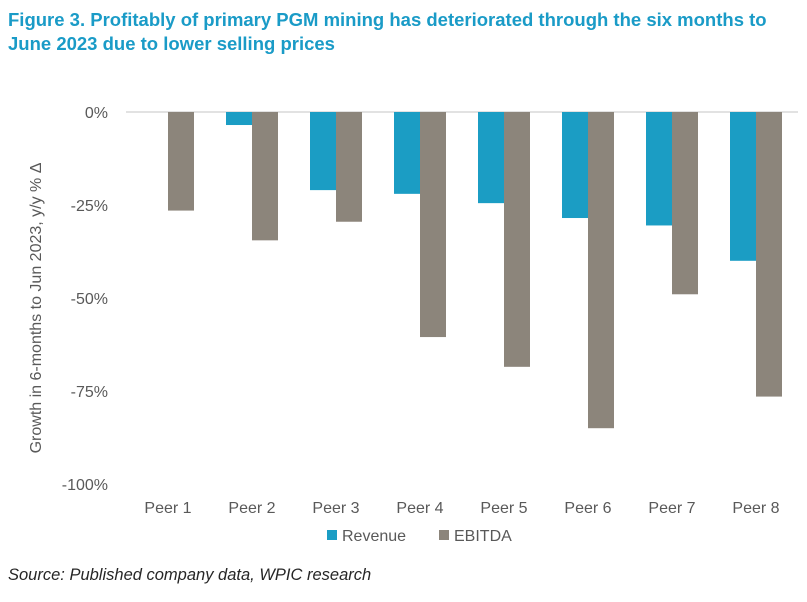 The image size is (807, 602). What do you see at coordinates (85, 485) in the screenshot?
I see `y-tick-label: -100%` at bounding box center [85, 485].